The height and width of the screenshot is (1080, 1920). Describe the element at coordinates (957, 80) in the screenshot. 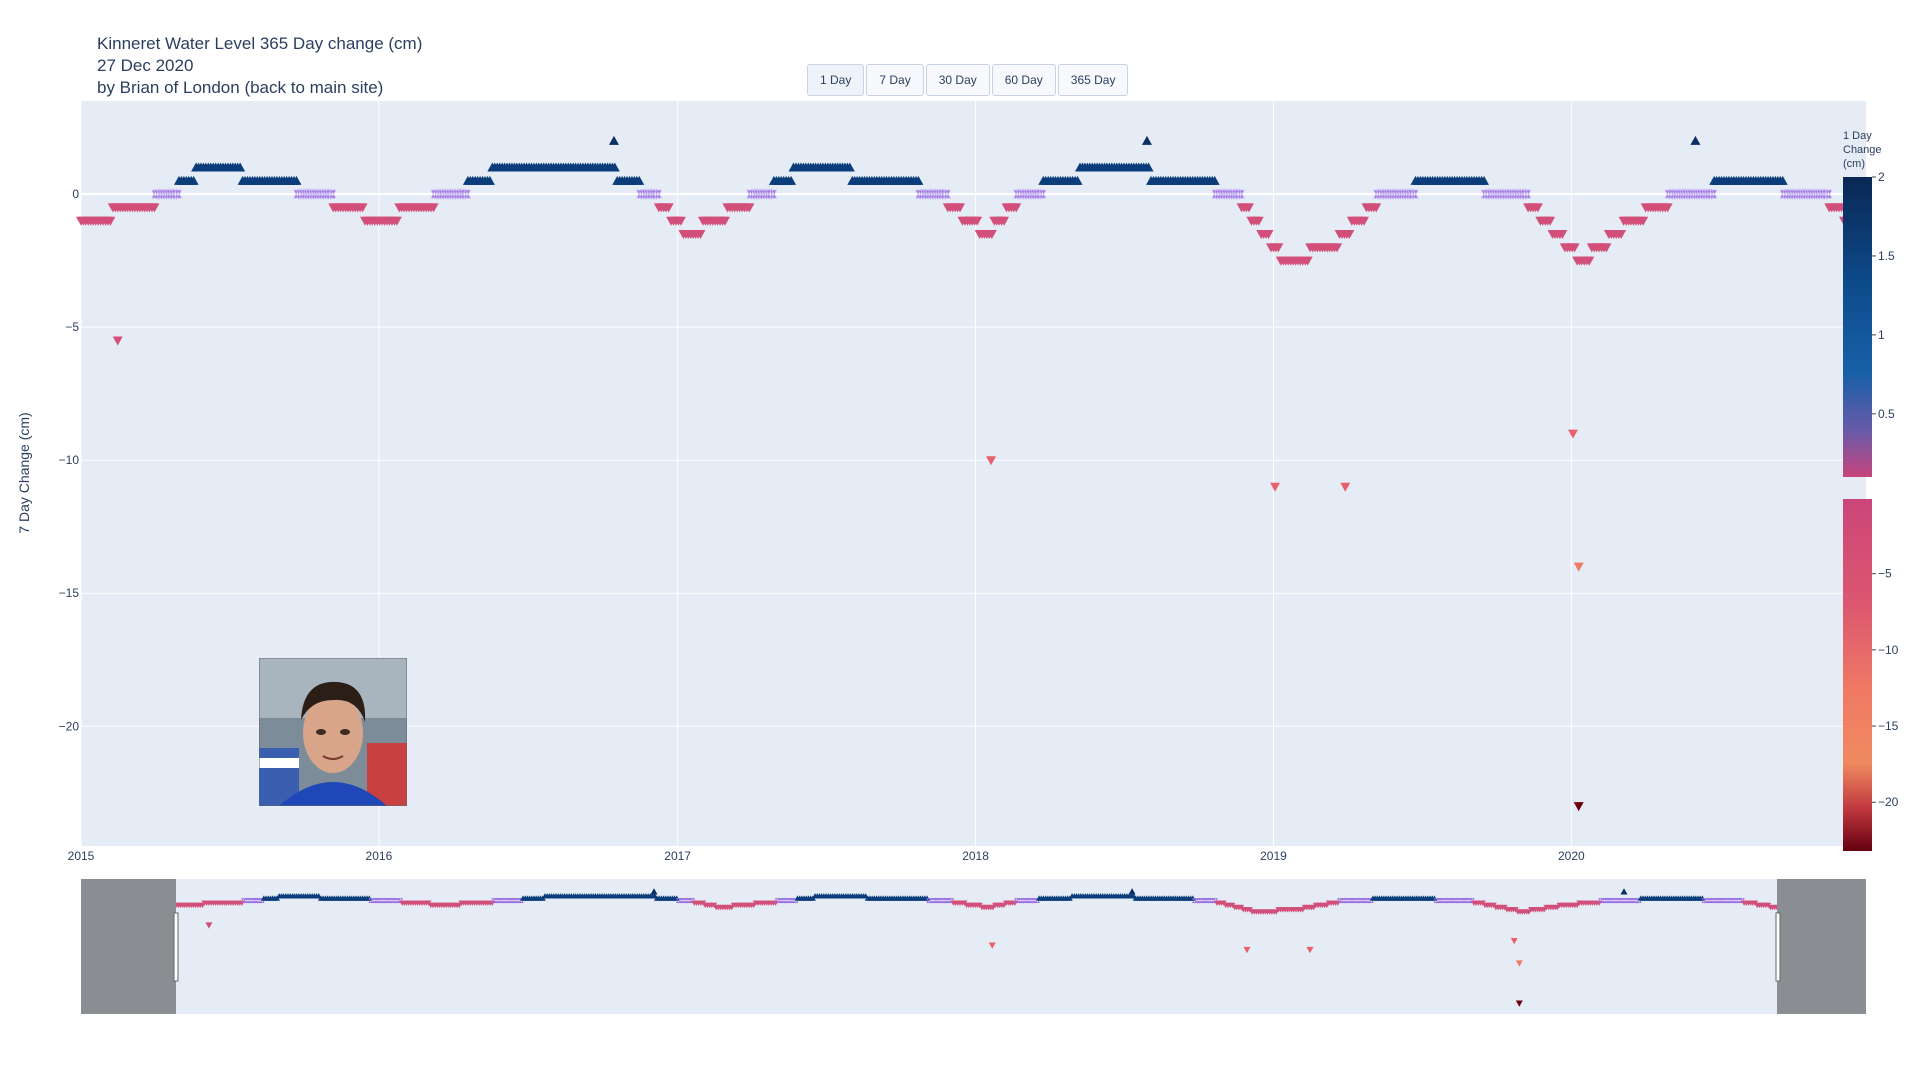

I see `range-button-30-day: 30 Day` at that location.